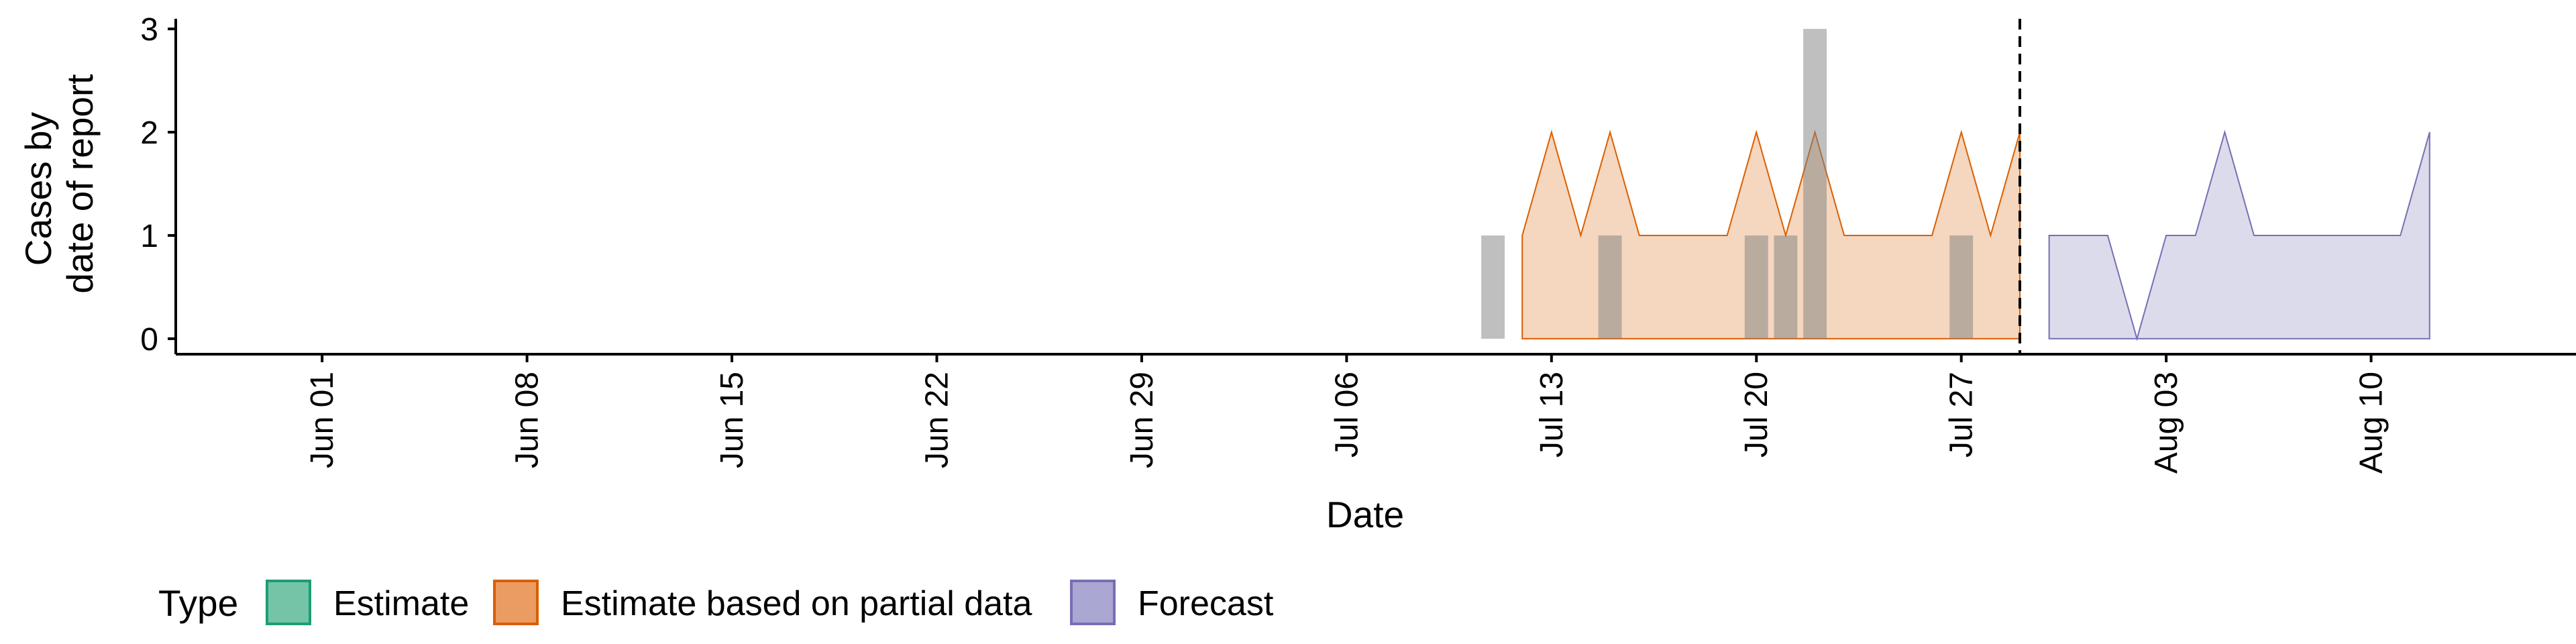 The height and width of the screenshot is (644, 2576). What do you see at coordinates (149, 340) in the screenshot?
I see `y-tick-label-0: 0` at bounding box center [149, 340].